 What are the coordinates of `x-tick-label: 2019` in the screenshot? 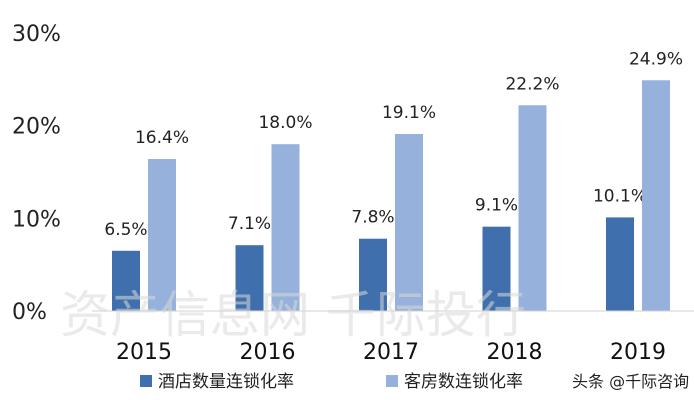 It's located at (638, 352).